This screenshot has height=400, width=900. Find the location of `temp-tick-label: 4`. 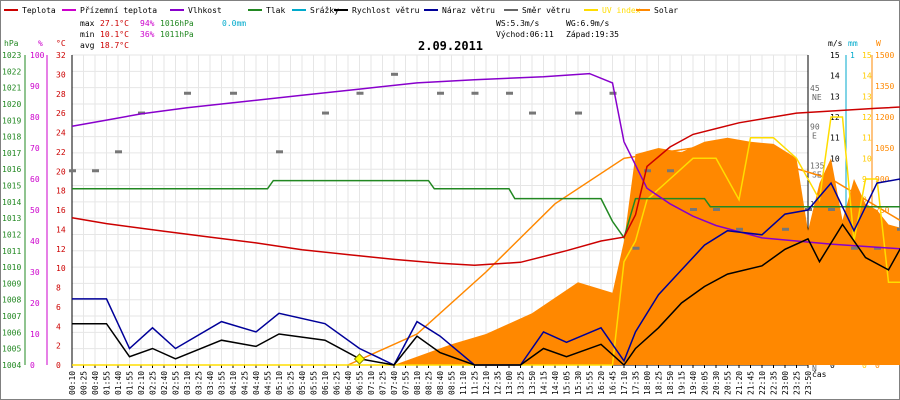

temp-tick-label: 4 is located at coordinates (58, 326).